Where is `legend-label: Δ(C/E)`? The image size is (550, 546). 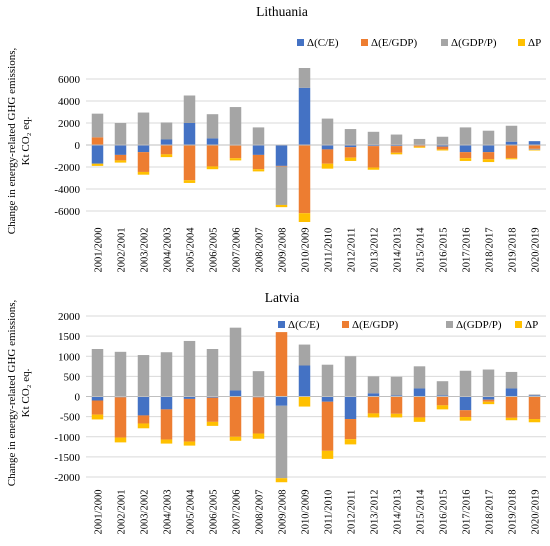
legend-label: Δ(C/E) is located at coordinates (323, 43).